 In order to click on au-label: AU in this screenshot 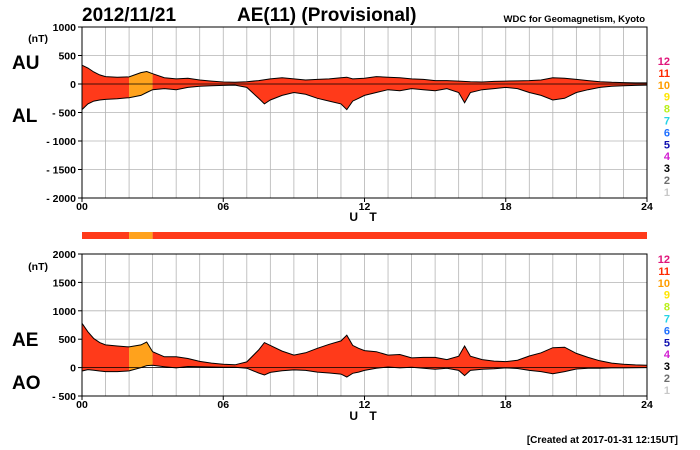, I will do `click(25, 63)`.